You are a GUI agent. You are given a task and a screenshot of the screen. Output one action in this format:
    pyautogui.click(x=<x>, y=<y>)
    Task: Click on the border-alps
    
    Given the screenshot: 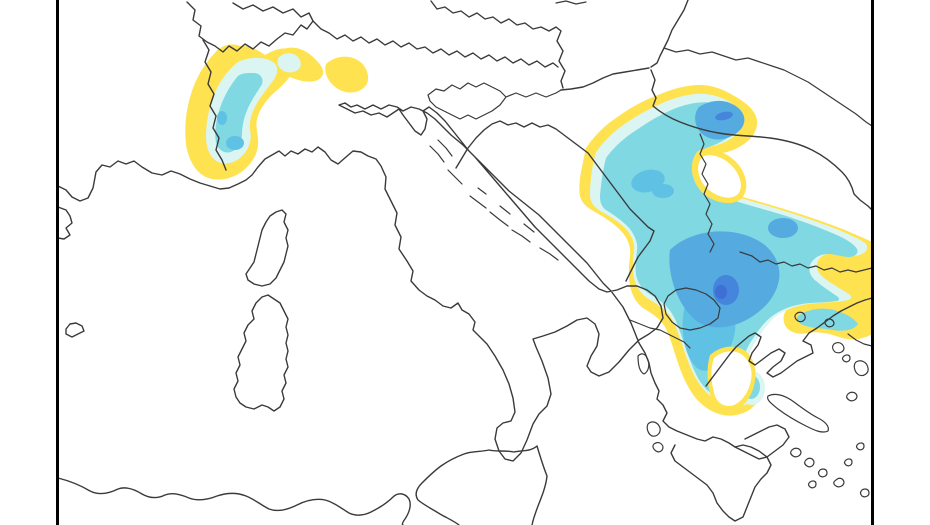 What is the action you would take?
    pyautogui.click(x=435, y=44)
    